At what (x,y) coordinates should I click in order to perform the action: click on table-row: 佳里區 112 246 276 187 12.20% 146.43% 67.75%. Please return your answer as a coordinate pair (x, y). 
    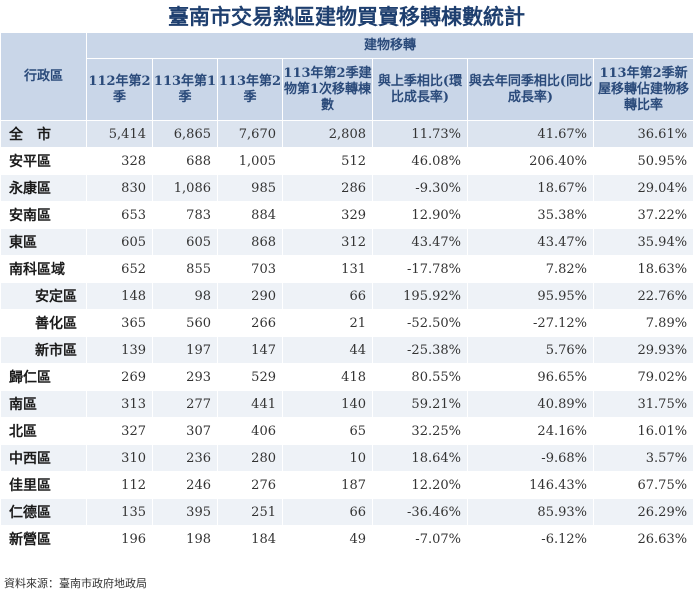
    Looking at the image, I should click on (346, 485).